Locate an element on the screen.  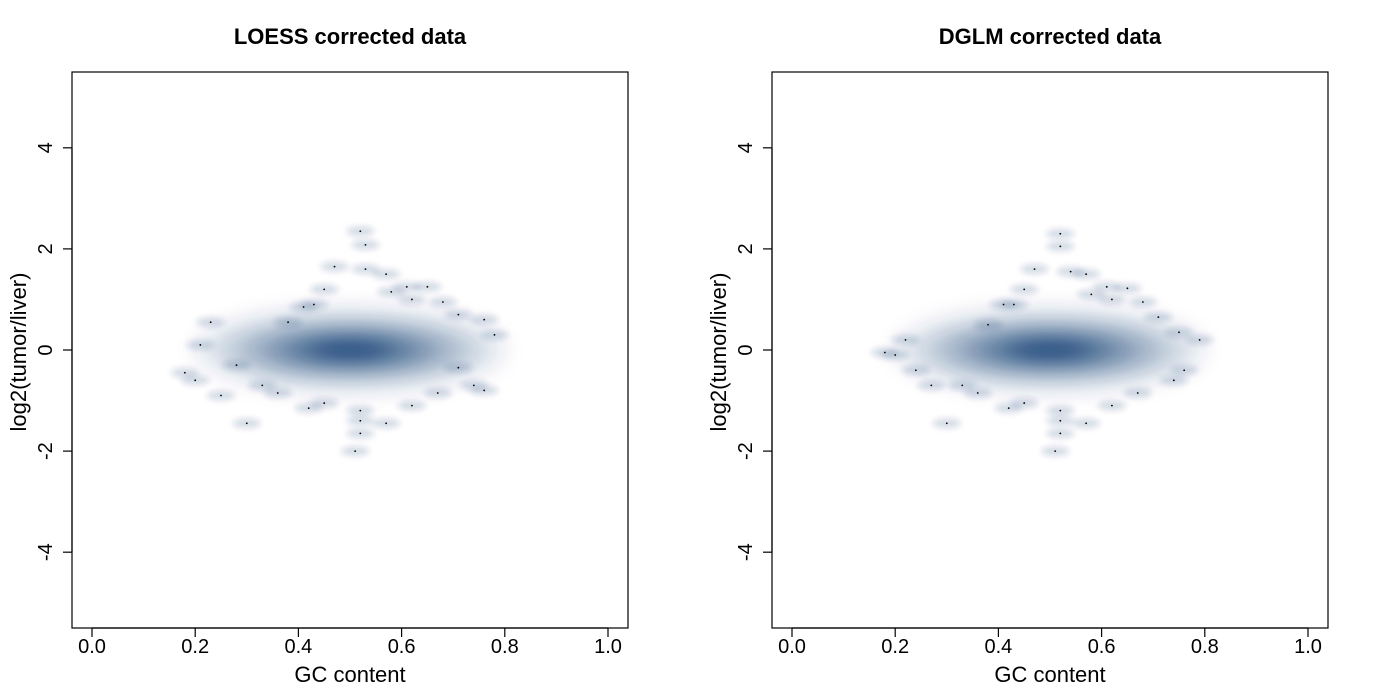
x-tick-label: 1.0 is located at coordinates (1308, 647).